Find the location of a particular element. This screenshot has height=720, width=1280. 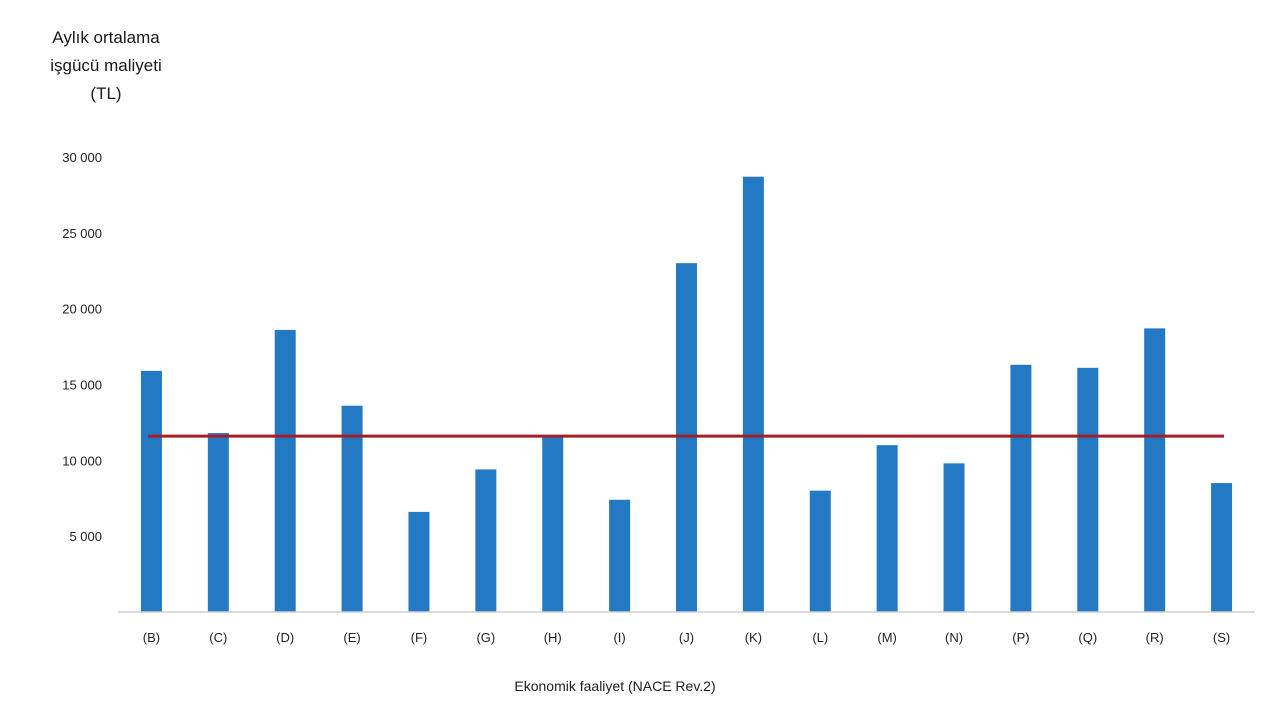

y-tick-labels: 5 000 10 000 15 000 20 000 25 000 30 000 is located at coordinates (82, 347).